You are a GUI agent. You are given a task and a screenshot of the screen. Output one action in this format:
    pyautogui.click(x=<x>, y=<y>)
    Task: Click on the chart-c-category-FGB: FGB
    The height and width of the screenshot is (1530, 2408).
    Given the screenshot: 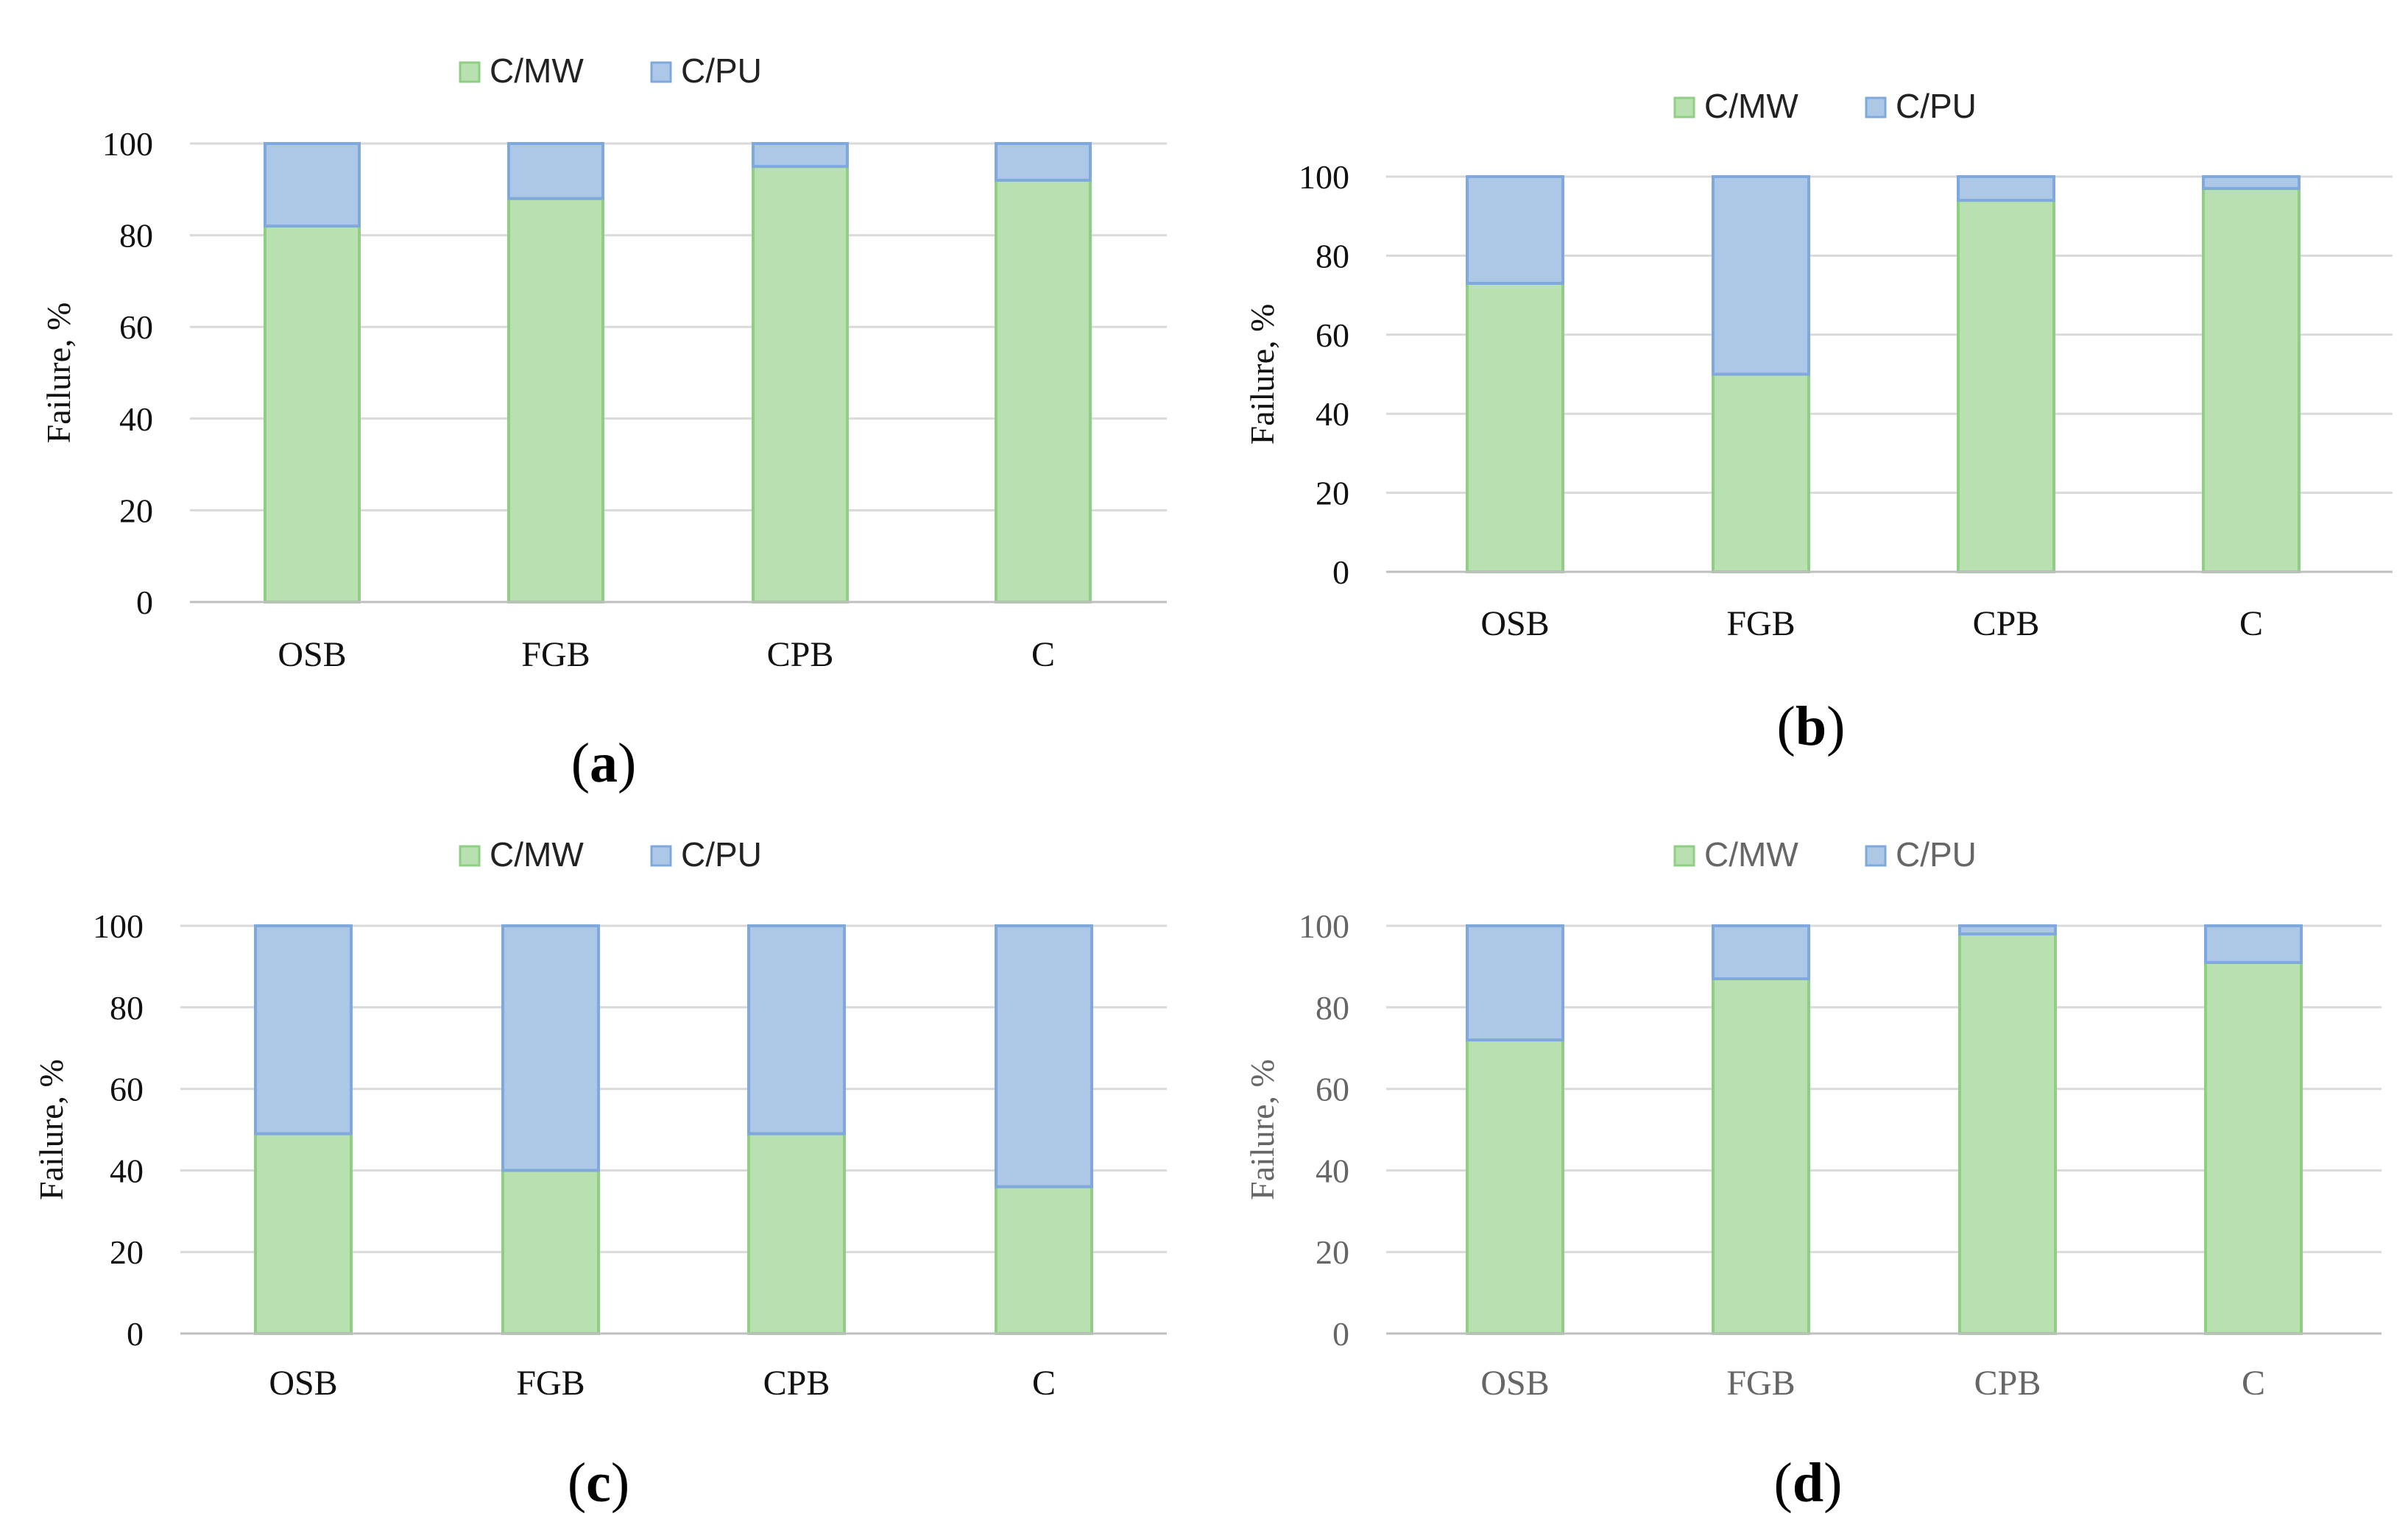 What is the action you would take?
    pyautogui.click(x=551, y=1383)
    